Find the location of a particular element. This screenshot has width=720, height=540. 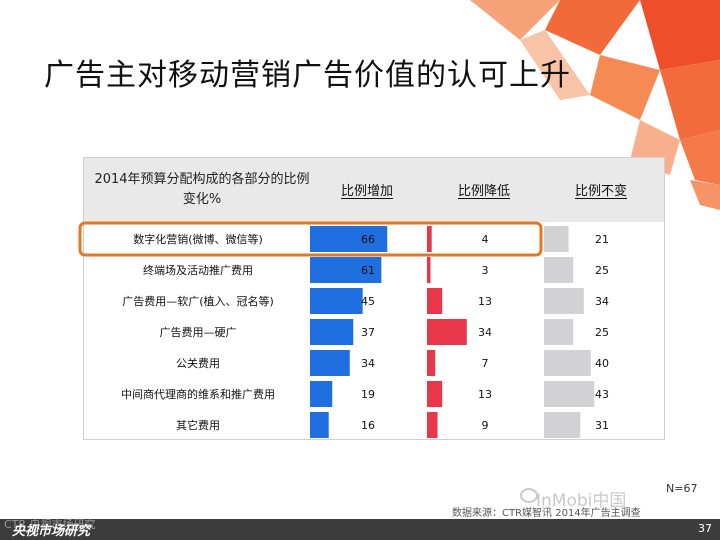

category-label: 其它费用 is located at coordinates (198, 425).